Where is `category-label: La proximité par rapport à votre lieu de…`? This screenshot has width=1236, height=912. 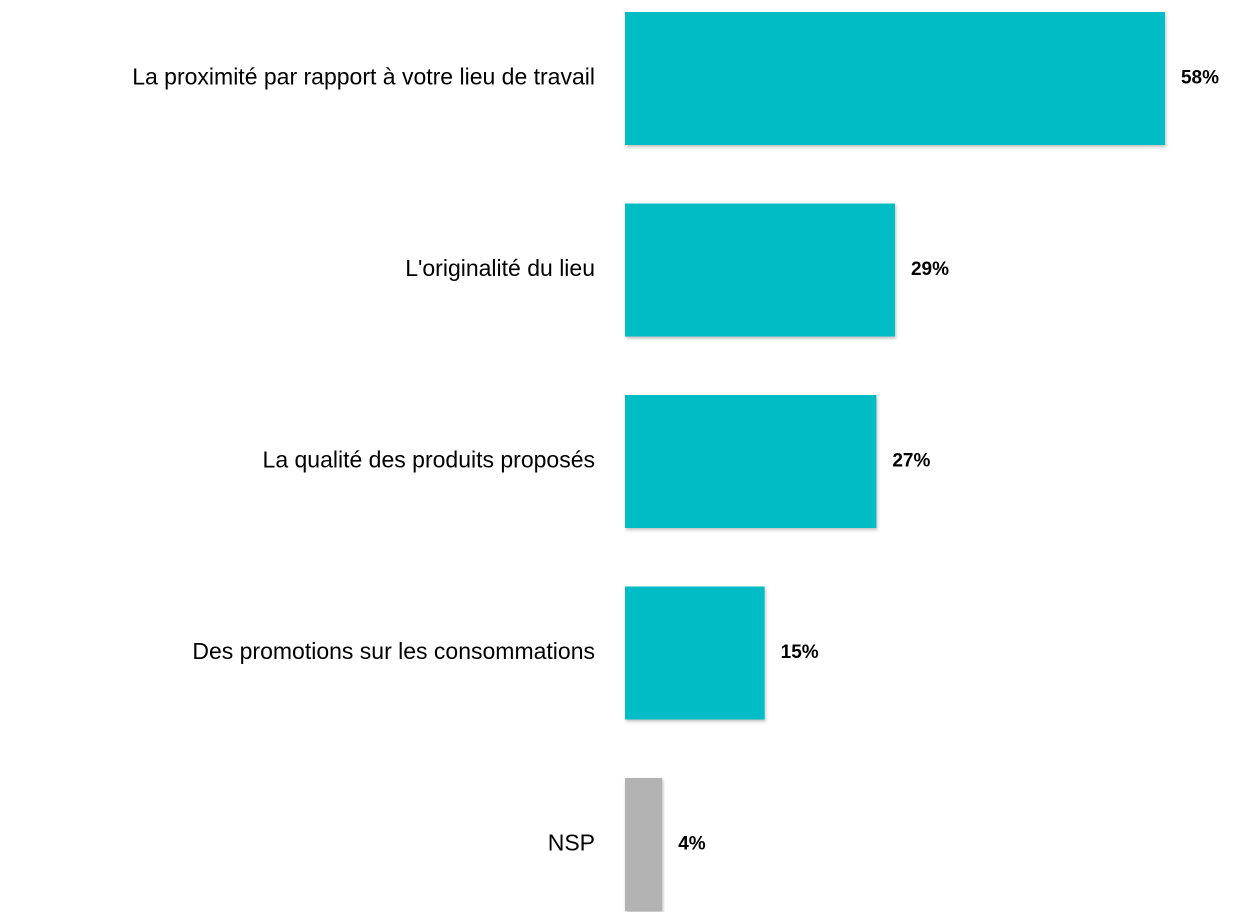
category-label: La proximité par rapport à votre lieu de… is located at coordinates (363, 77).